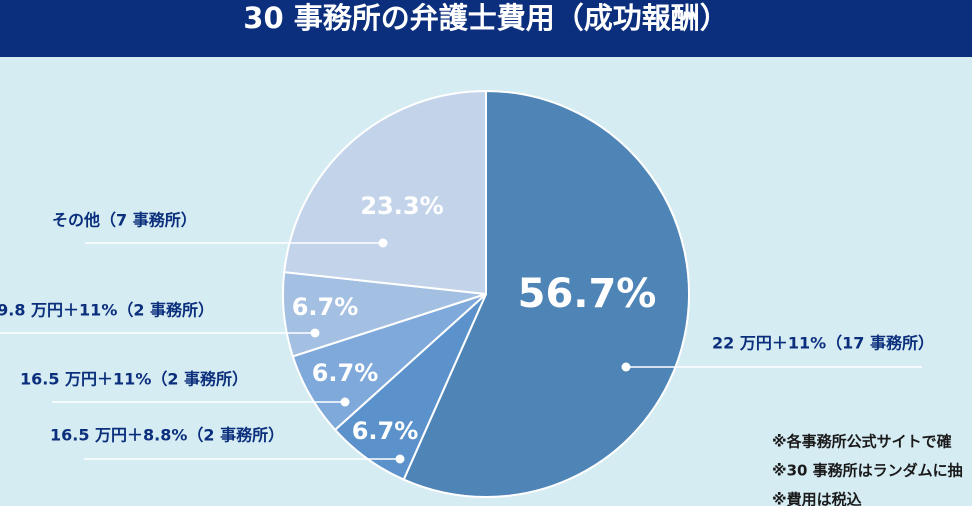 The width and height of the screenshot is (972, 506). Describe the element at coordinates (401, 206) in the screenshot. I see `slice-value-label: 23.3%` at that location.